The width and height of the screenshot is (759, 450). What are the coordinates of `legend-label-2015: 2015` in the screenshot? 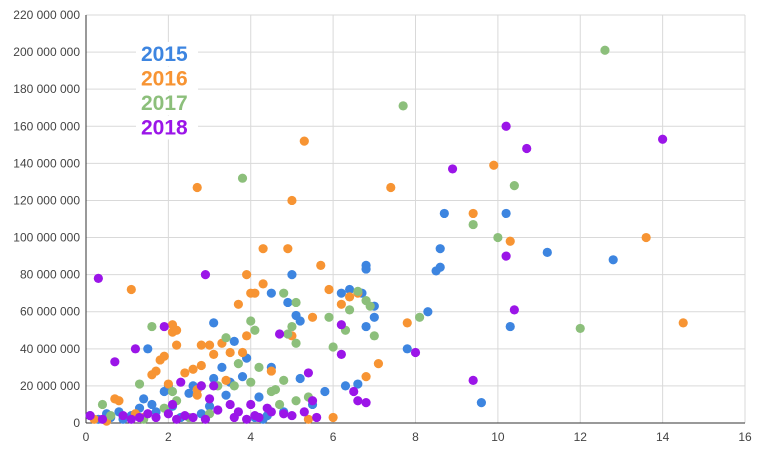 It's located at (164, 54).